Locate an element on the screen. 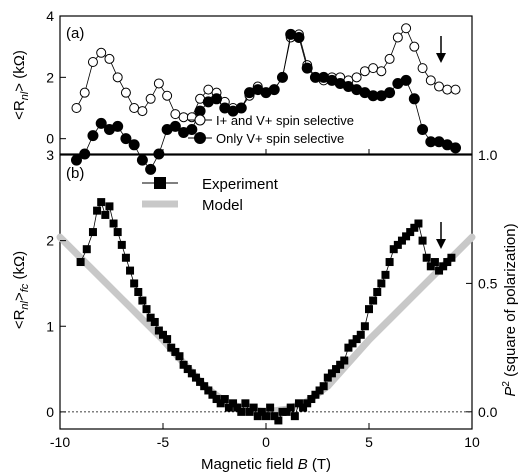 This screenshot has width=528, height=474. legend-label-only-v-spin-selective: Only V+ spin selective is located at coordinates (280, 138).